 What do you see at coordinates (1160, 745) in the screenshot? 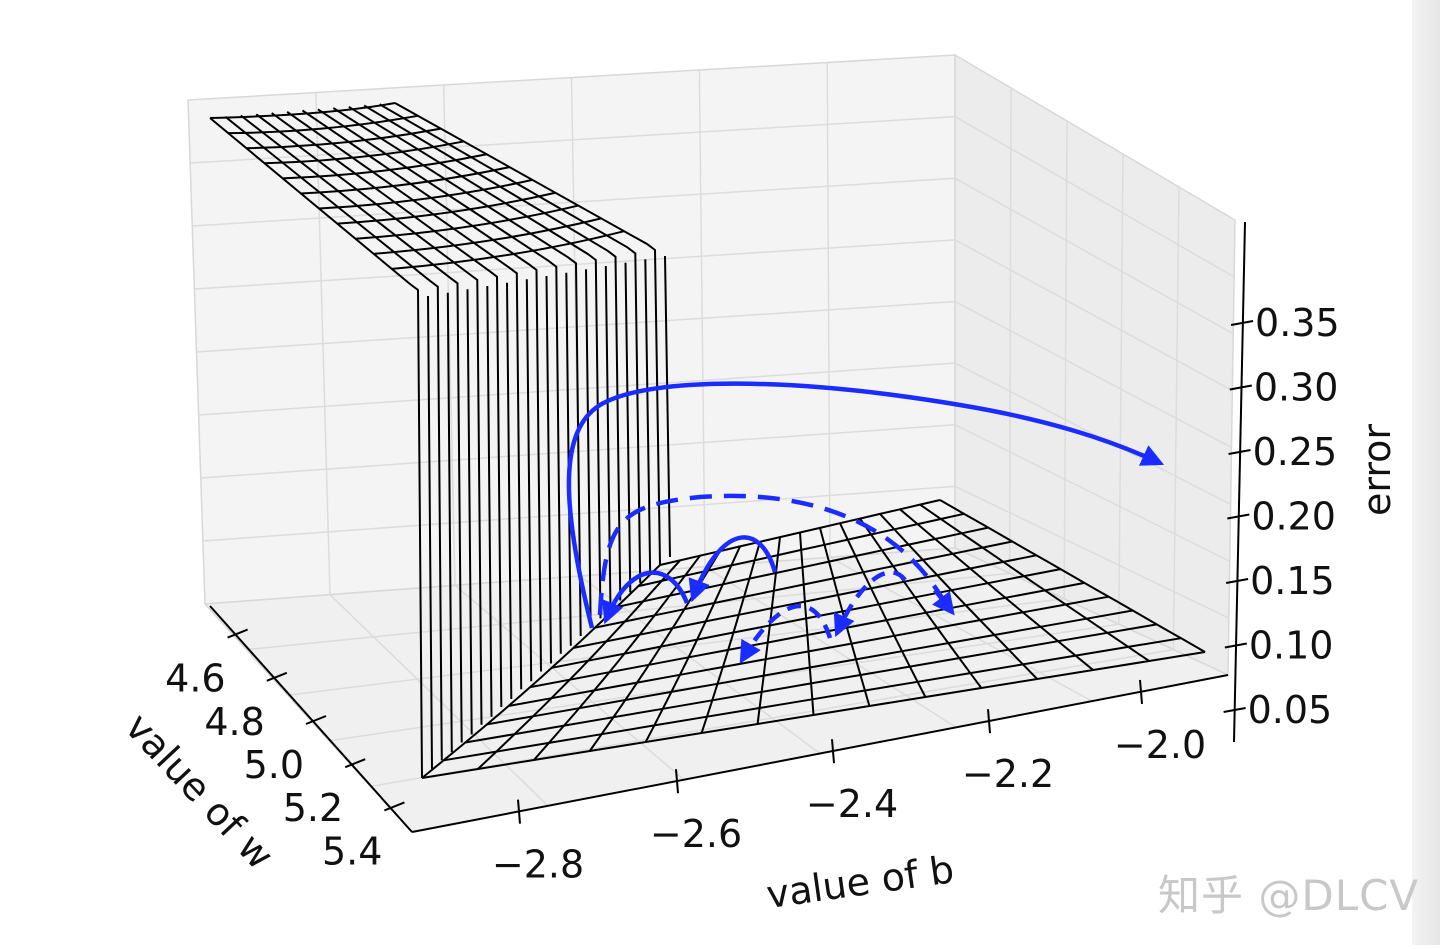
I see `x-tick-label: −2.0` at bounding box center [1160, 745].